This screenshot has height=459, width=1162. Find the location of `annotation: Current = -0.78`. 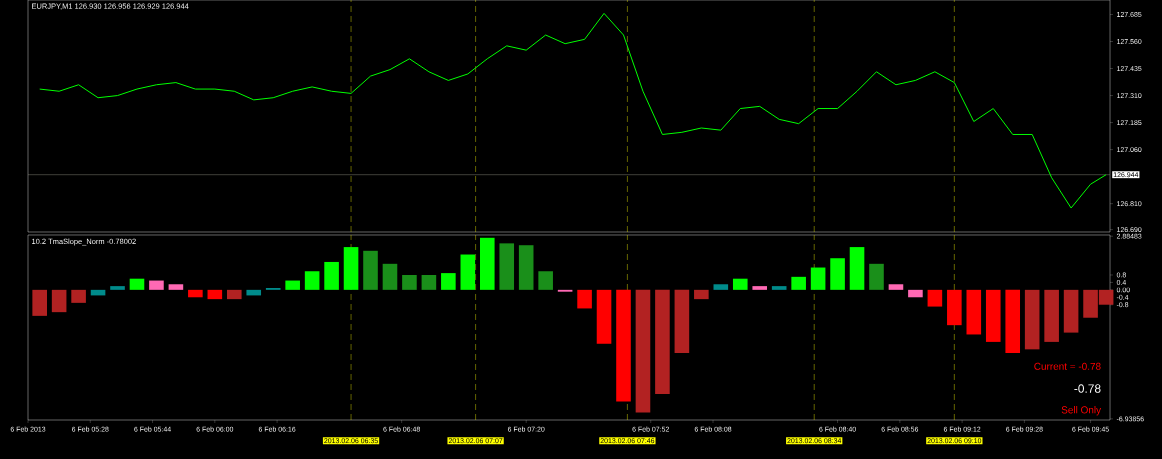

annotation: Current = -0.78 is located at coordinates (1067, 366).